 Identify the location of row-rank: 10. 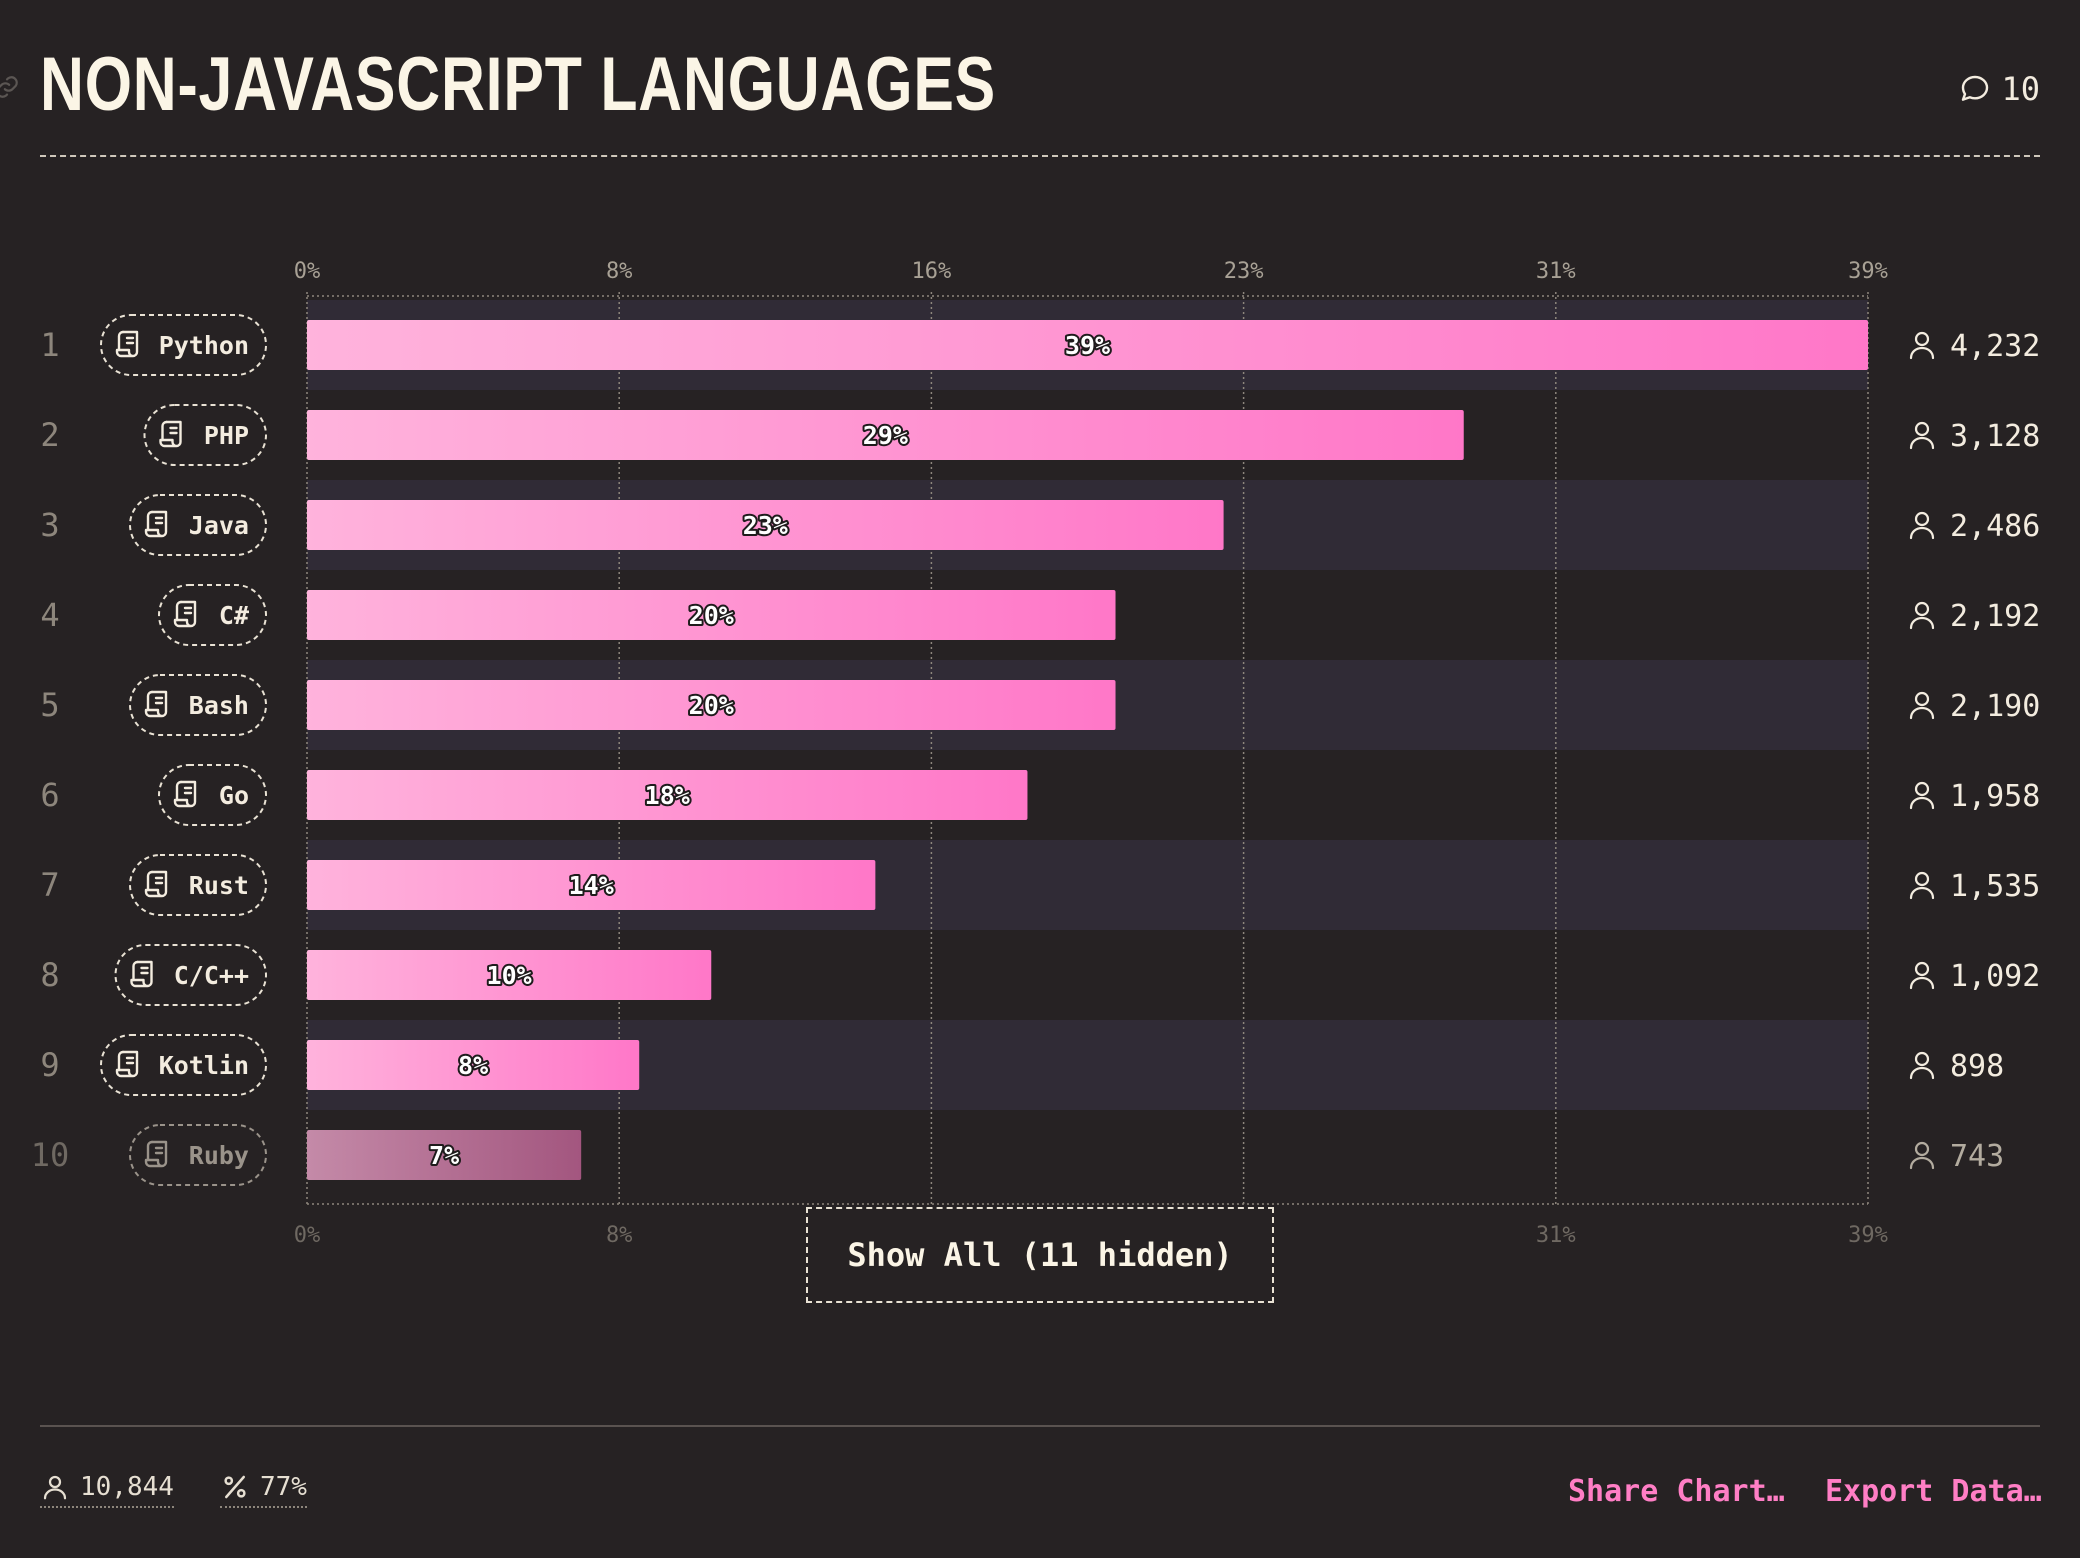
(50, 1155).